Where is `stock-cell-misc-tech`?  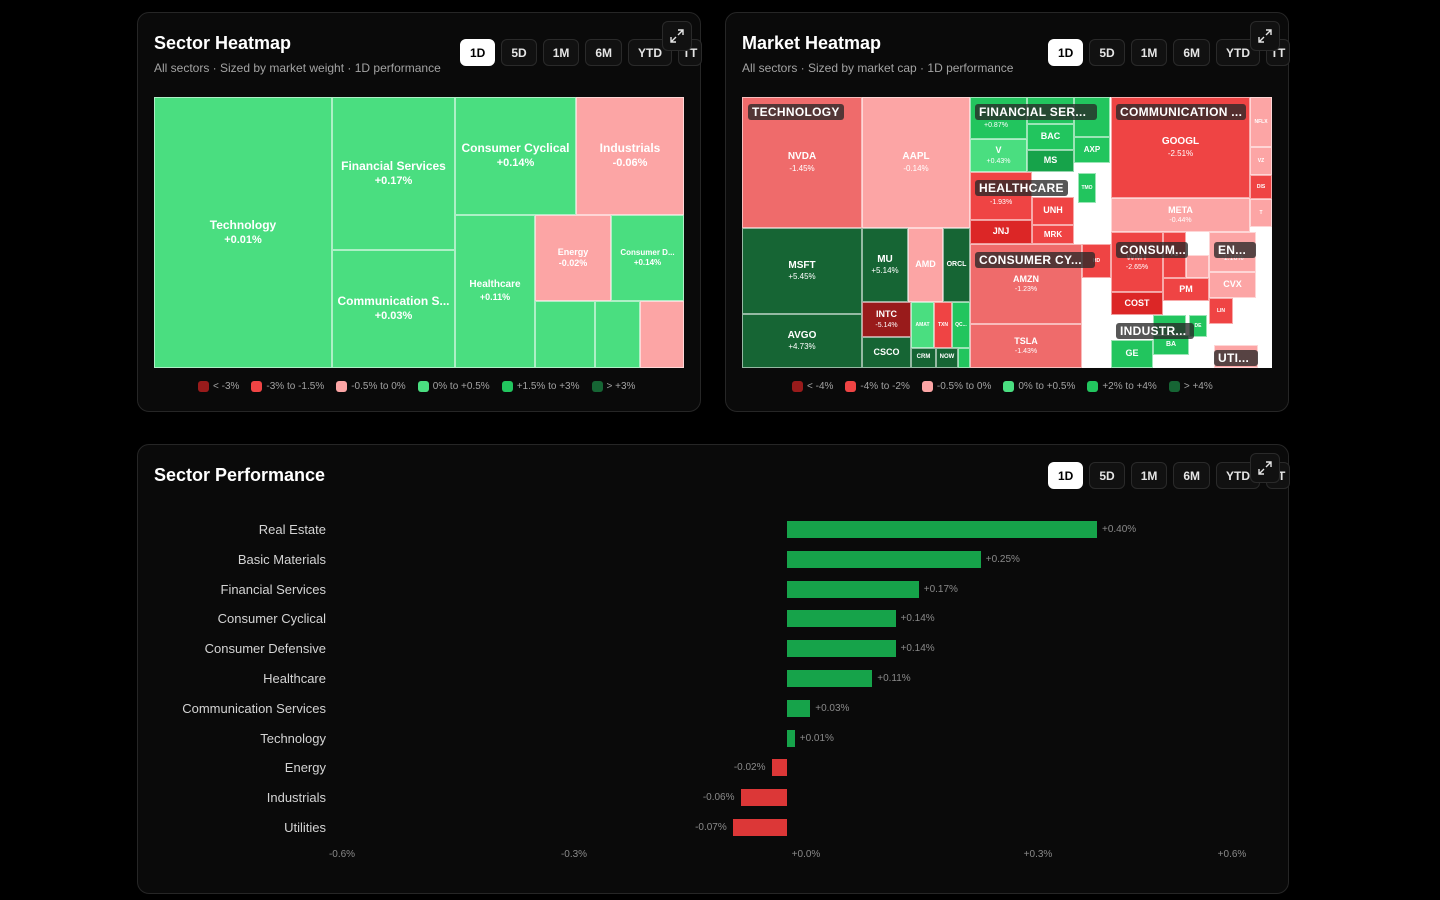
stock-cell-misc-tech is located at coordinates (964, 358).